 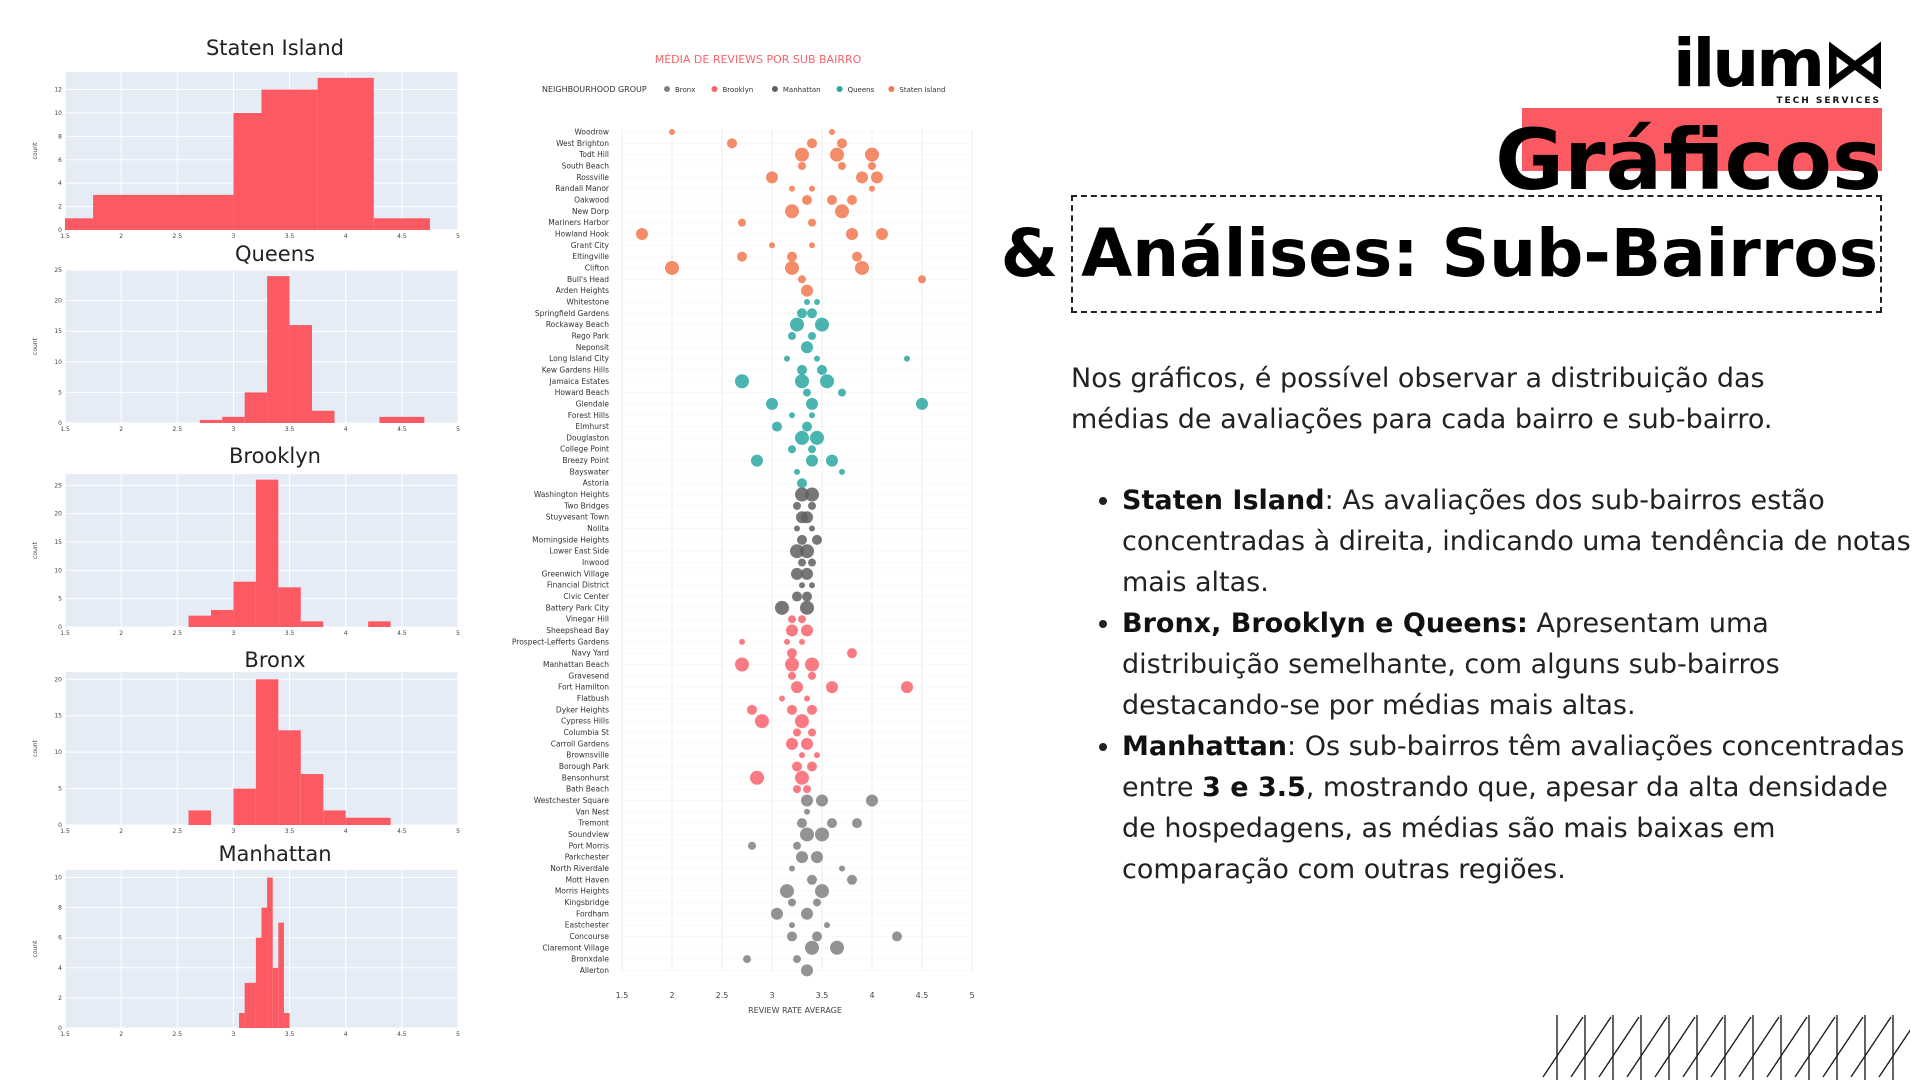 What do you see at coordinates (570, 539) in the screenshot?
I see `category-label: Morningside Heights` at bounding box center [570, 539].